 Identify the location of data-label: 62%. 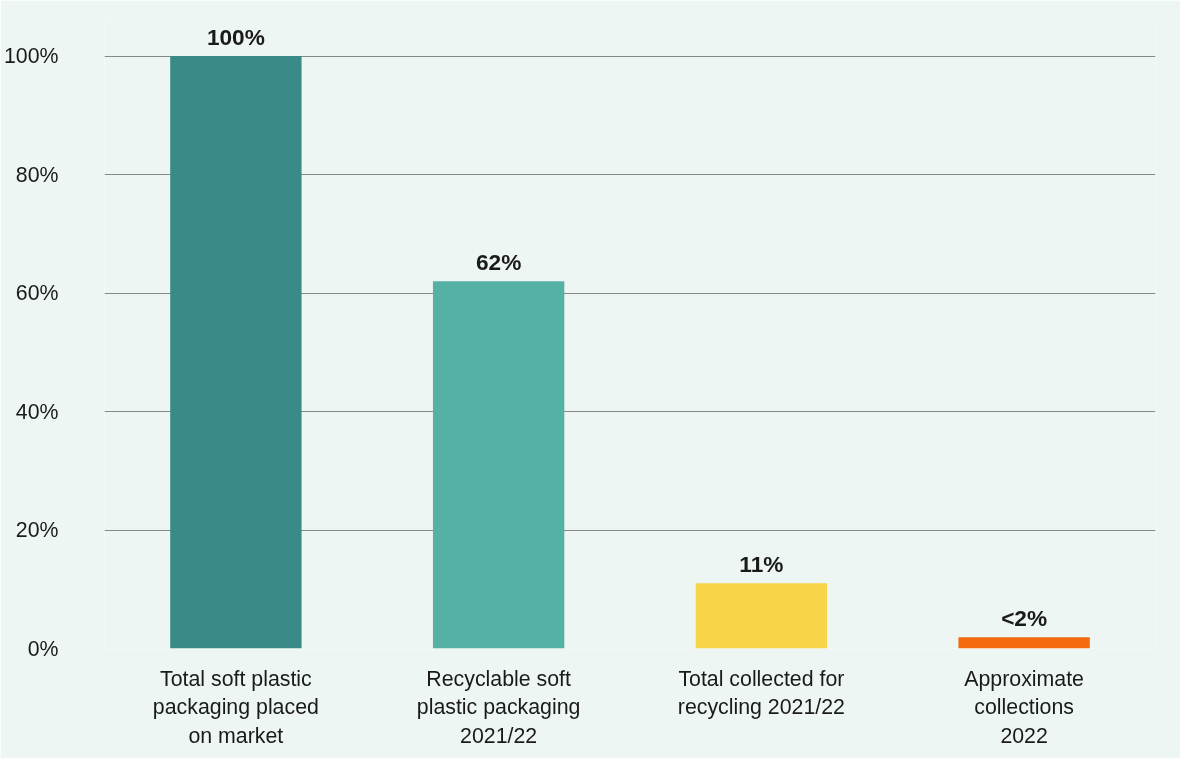
(498, 262).